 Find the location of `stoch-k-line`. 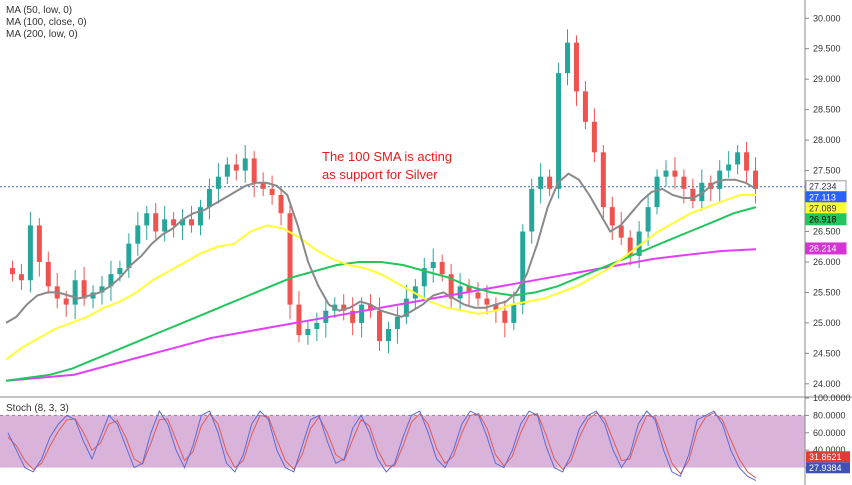

stoch-k-line is located at coordinates (382, 446).